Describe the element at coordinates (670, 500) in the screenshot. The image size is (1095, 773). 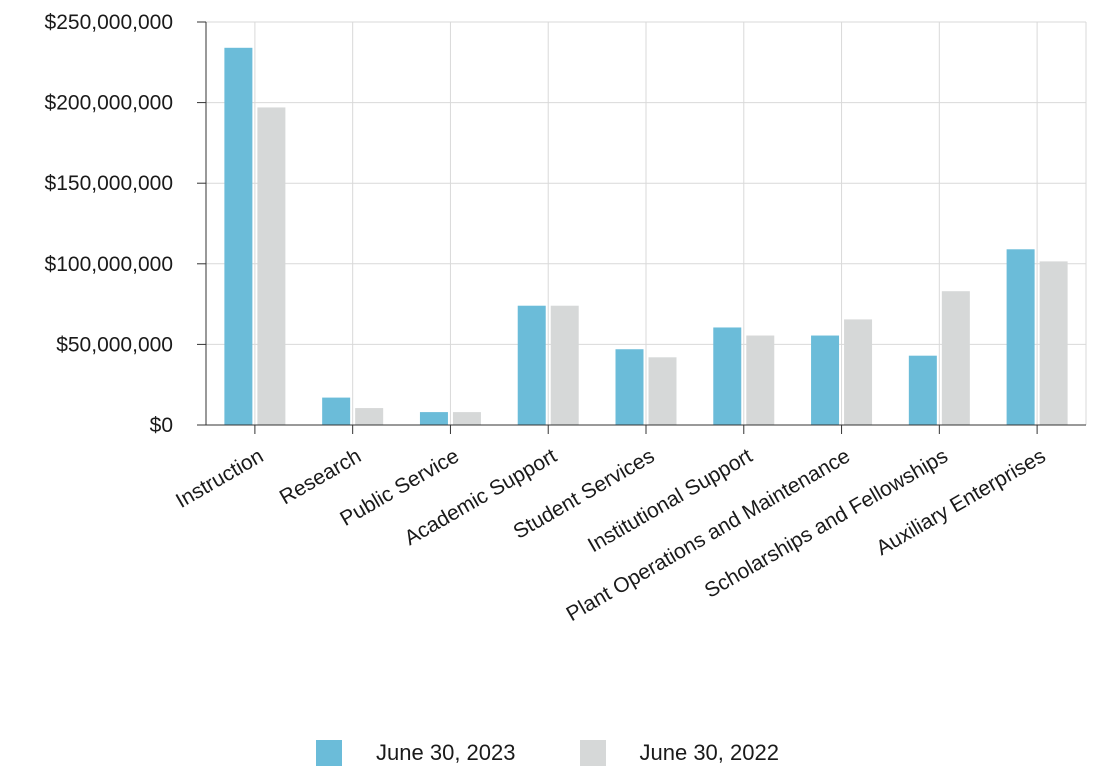
I see `x-tick-label: Institutional Support` at that location.